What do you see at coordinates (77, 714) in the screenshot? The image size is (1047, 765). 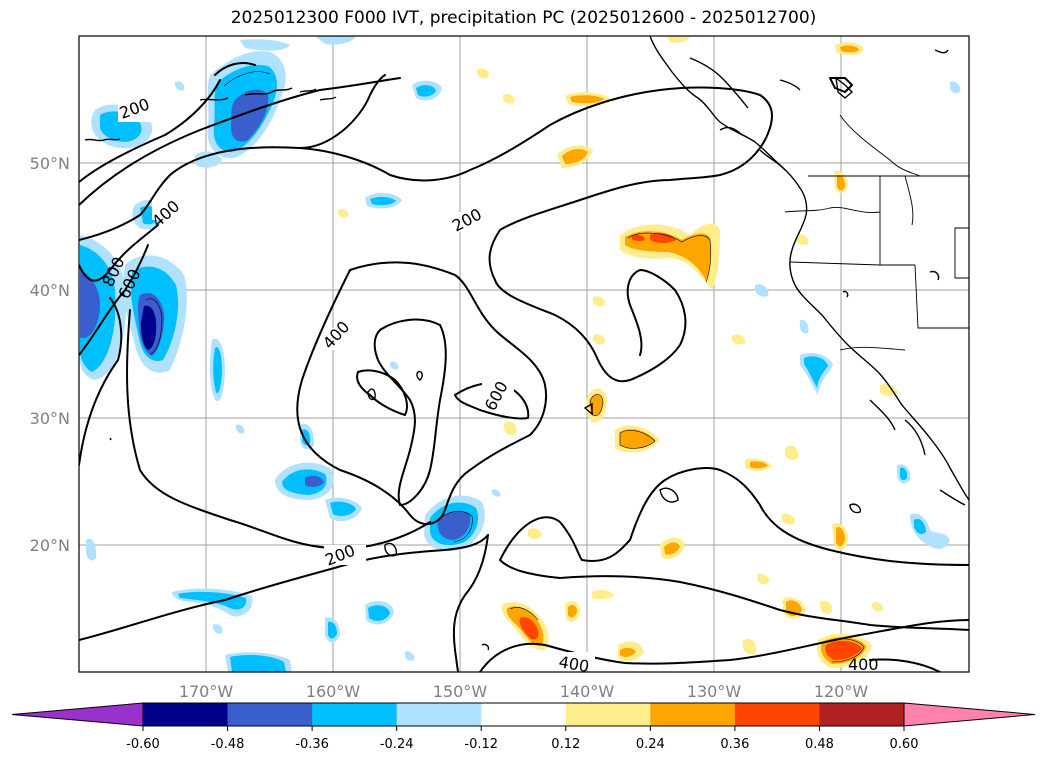 I see `colorbar-extend-low` at bounding box center [77, 714].